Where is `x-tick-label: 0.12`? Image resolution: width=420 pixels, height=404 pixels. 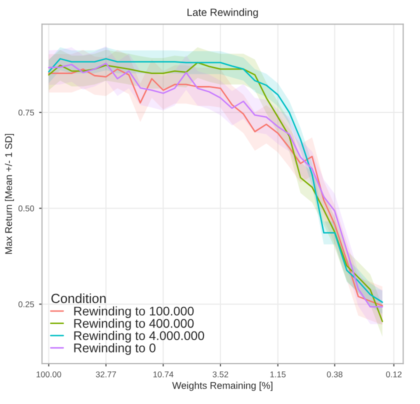 x-tick-label: 0.12 is located at coordinates (394, 374).